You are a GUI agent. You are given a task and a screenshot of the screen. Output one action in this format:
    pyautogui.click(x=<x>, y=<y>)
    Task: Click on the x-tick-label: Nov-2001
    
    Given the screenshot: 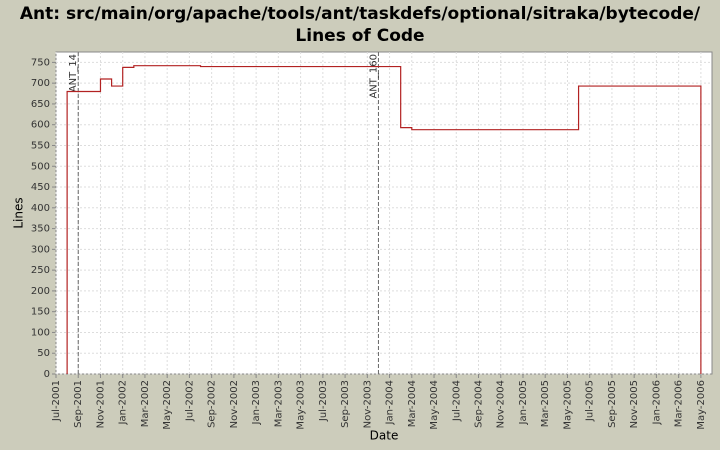 What is the action you would take?
    pyautogui.click(x=100, y=404)
    